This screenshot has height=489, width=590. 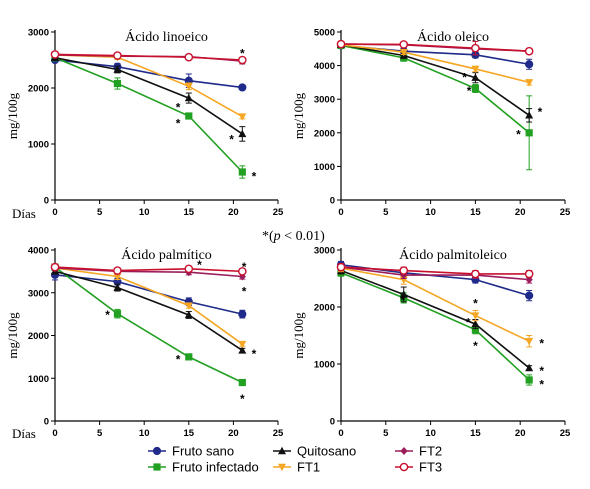 What do you see at coordinates (148, 73) in the screenshot?
I see `series-fruto_sano` at bounding box center [148, 73].